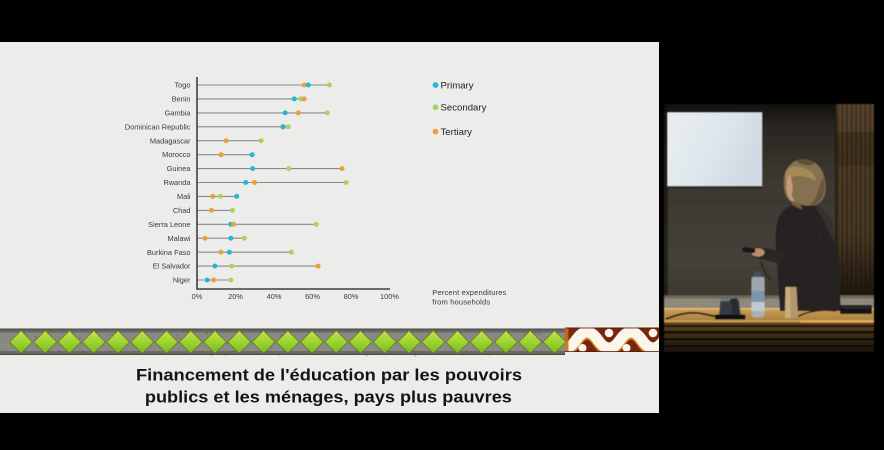 This screenshot has width=884, height=450. What do you see at coordinates (182, 85) in the screenshot?
I see `svg-text: Togo` at bounding box center [182, 85].